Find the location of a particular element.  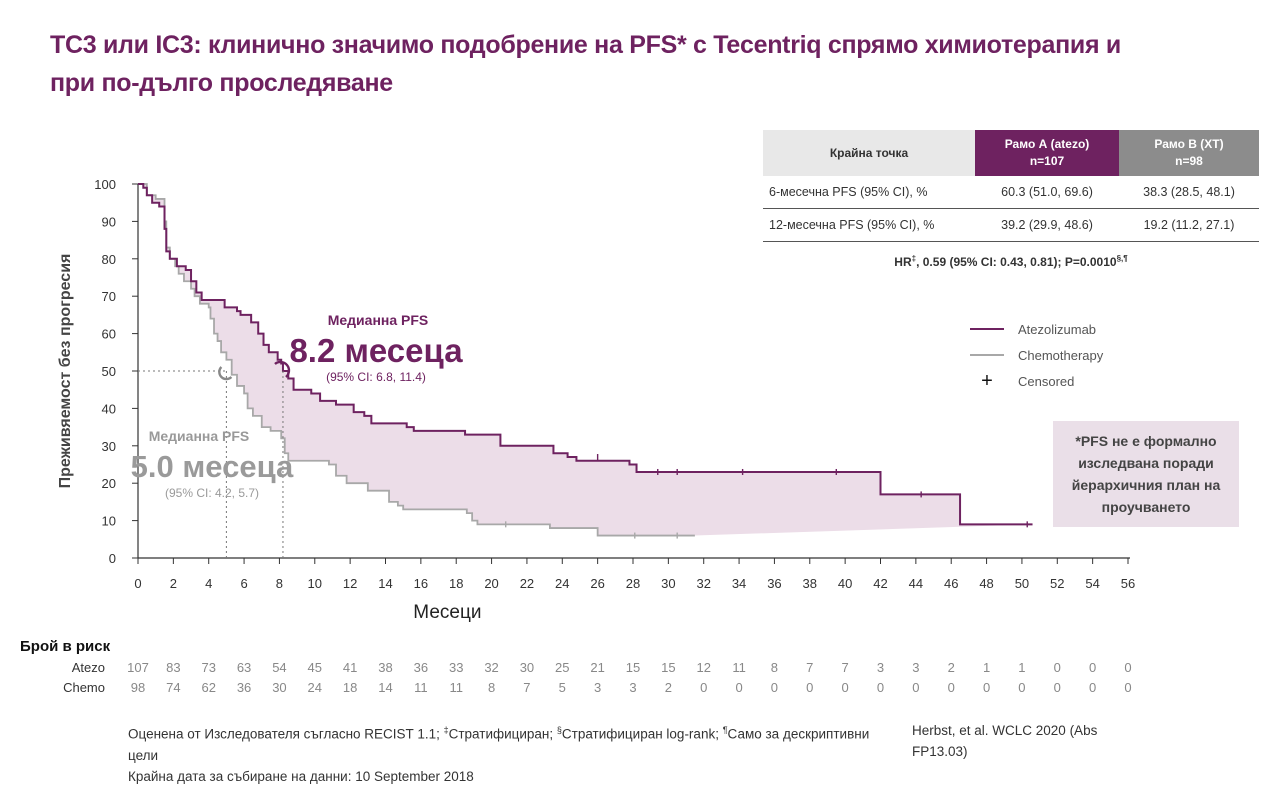

endpoint-cell: 12-месечна PFS (95% CI), % is located at coordinates (869, 225).